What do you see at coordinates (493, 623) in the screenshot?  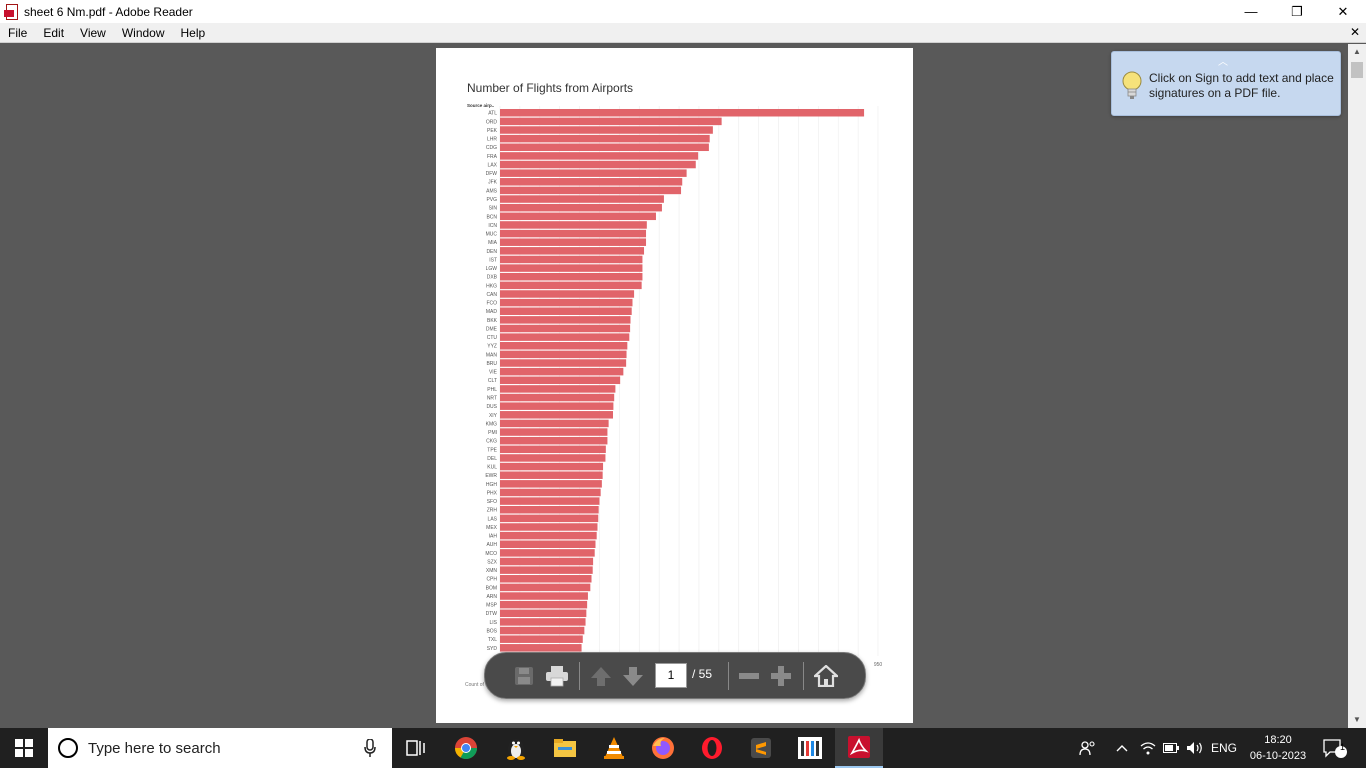 I see `category-label: LIS` at bounding box center [493, 623].